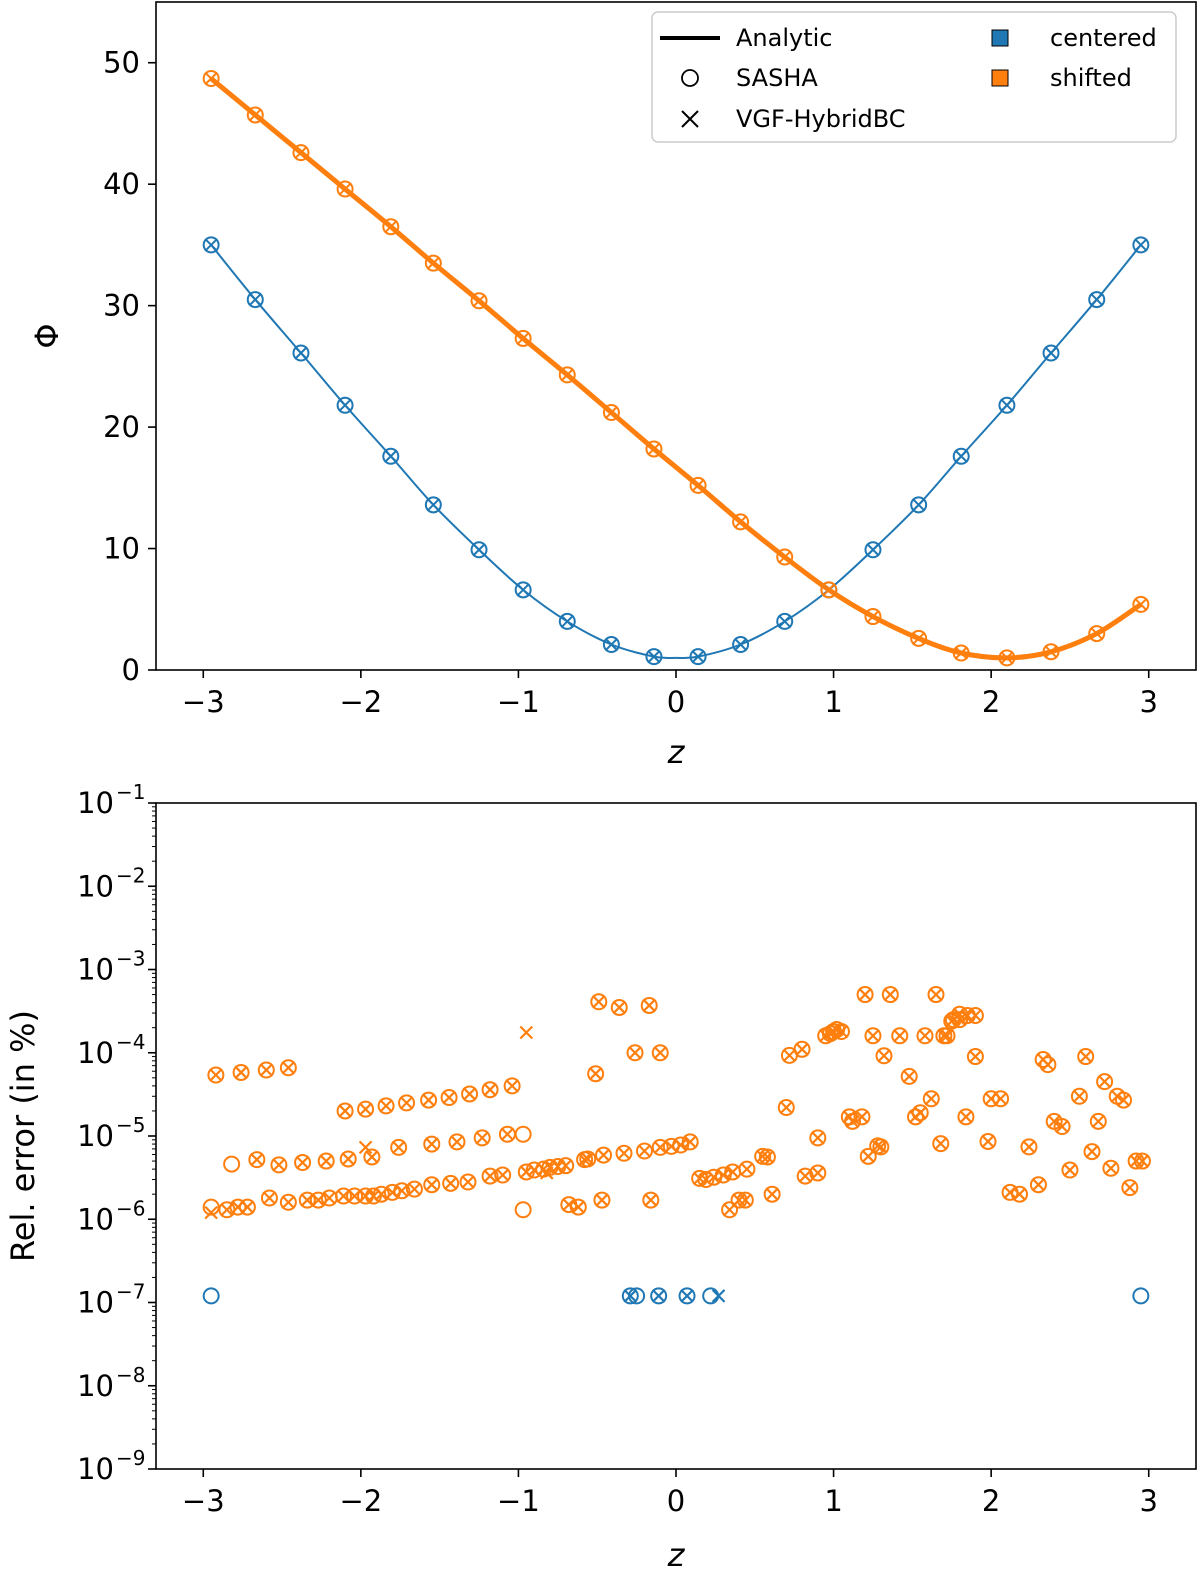  What do you see at coordinates (129, 366) in the screenshot?
I see `top-y-axis: 0 10 20 30 40 50` at bounding box center [129, 366].